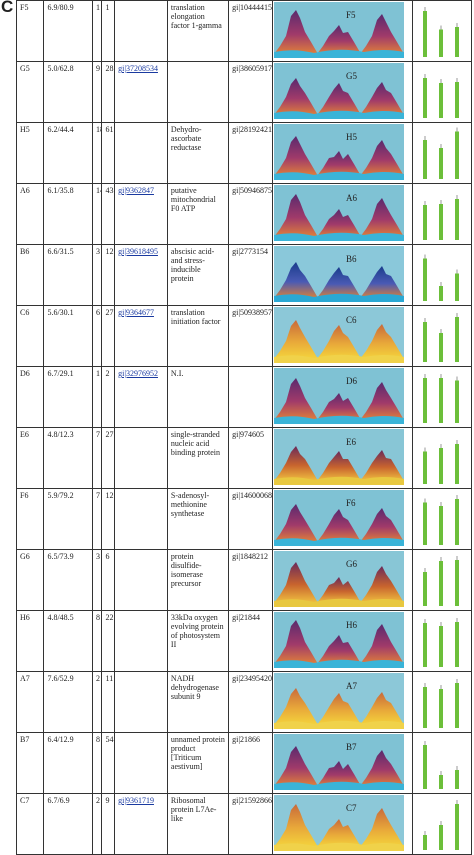 Image resolution: width=474 pixels, height=855 pixels. What do you see at coordinates (342, 458) in the screenshot?
I see `spot-image-cell: E6` at bounding box center [342, 458].